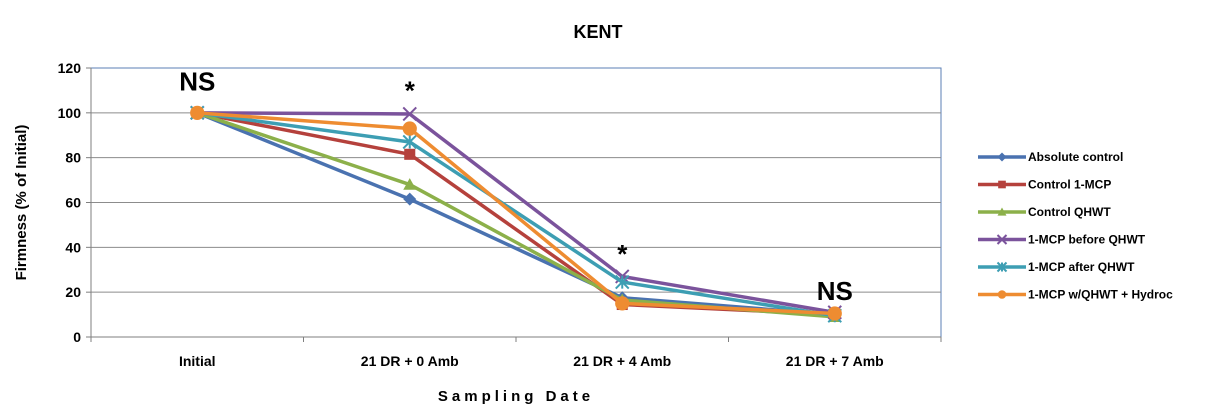 The width and height of the screenshot is (1217, 412). Describe the element at coordinates (21, 203) in the screenshot. I see `y-axis-label: Firmness (% of Initial)` at that location.